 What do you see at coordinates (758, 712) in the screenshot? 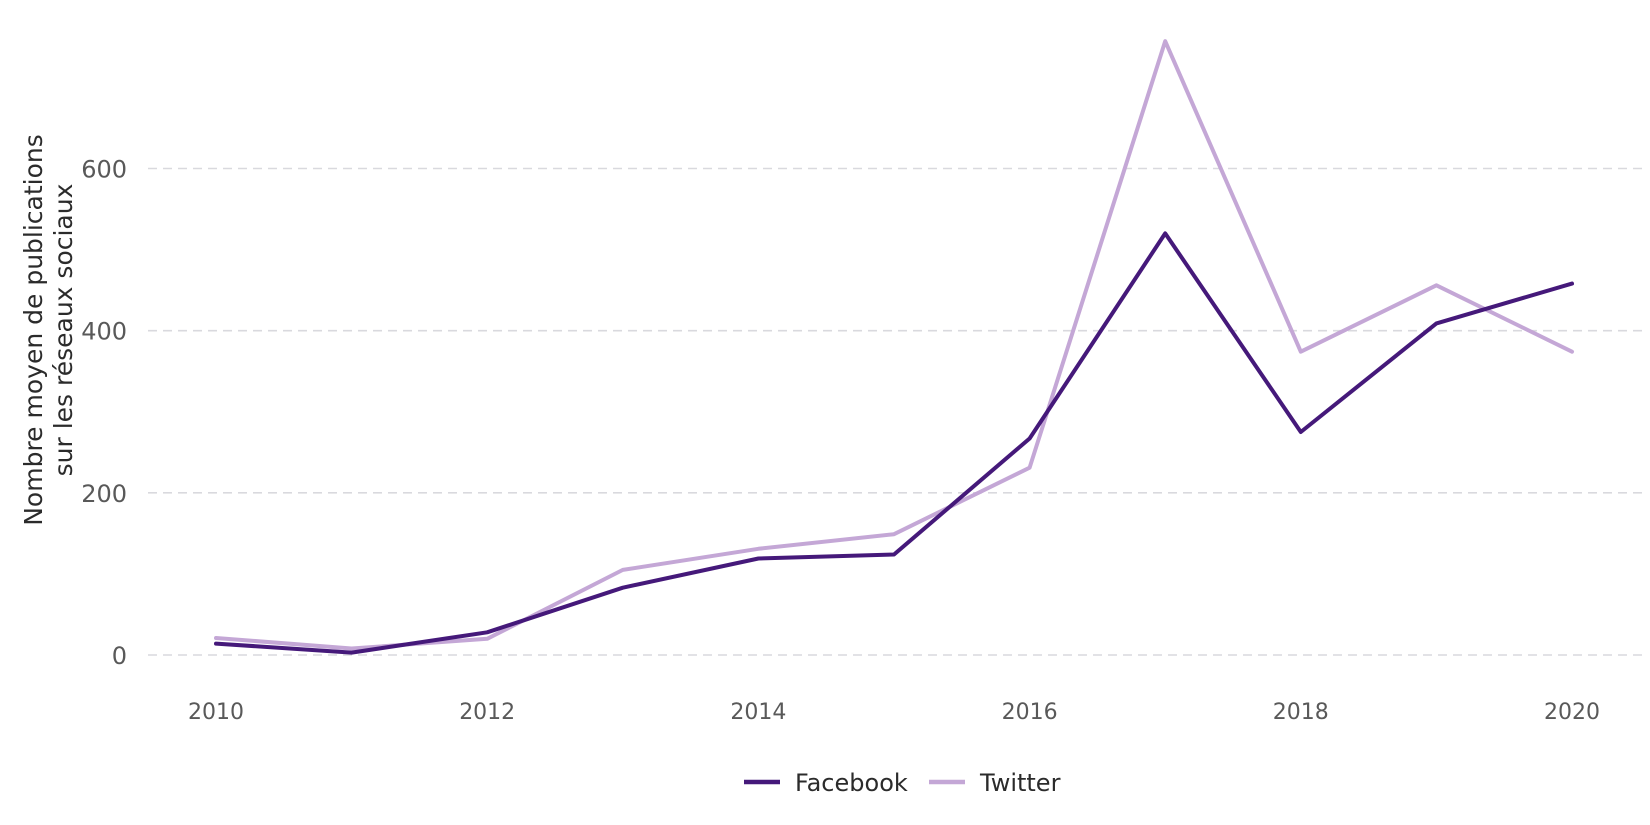
I see `x-tick-label: 2014` at bounding box center [758, 712].